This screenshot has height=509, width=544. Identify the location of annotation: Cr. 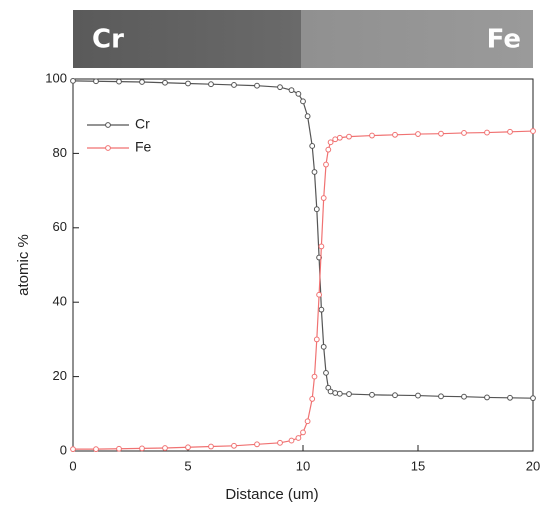
(108, 40).